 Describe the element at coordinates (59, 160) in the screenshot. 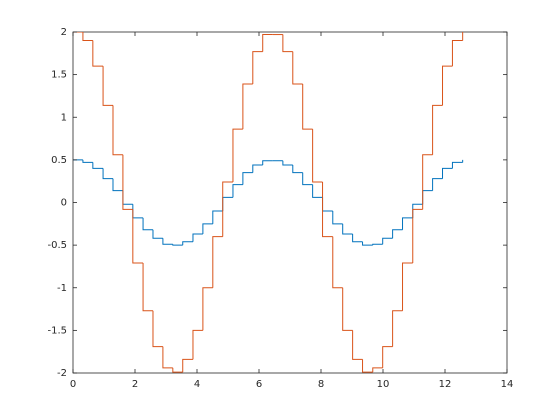

I see `y-tick-label: 0.5` at that location.